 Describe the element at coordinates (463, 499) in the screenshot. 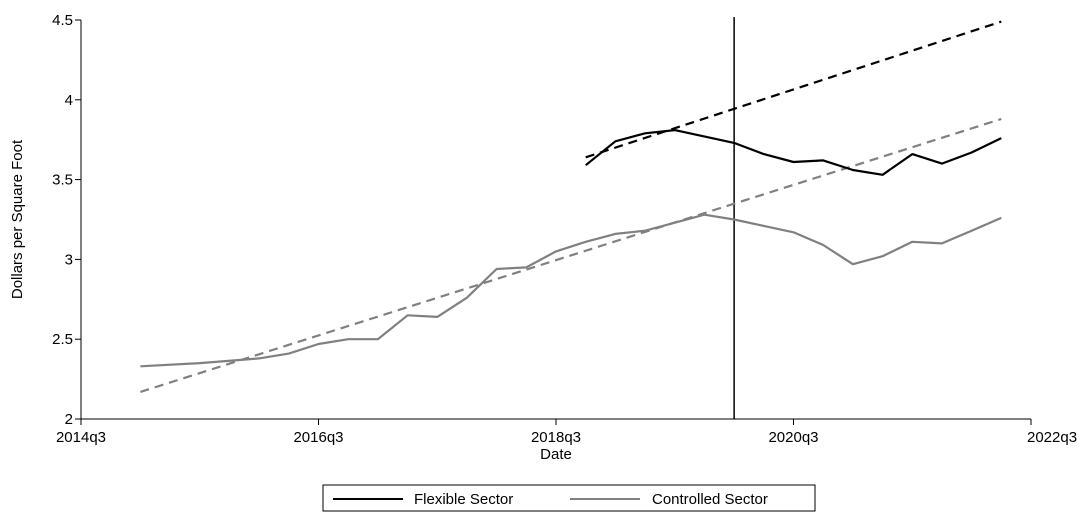

I see `legend-label-flexible: Flexible Sector` at that location.